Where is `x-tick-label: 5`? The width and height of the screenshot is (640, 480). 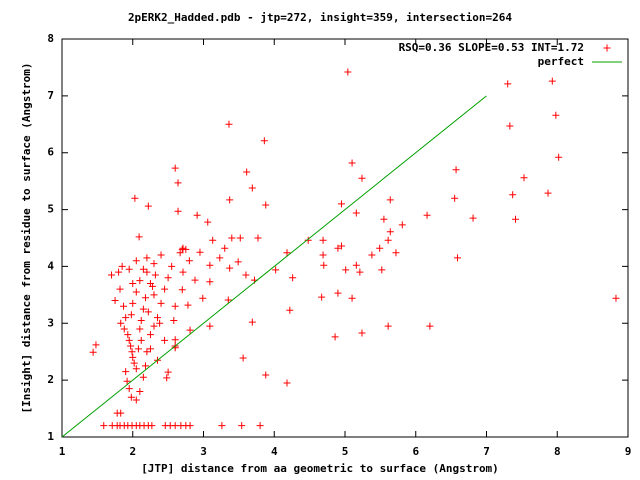
x-tick-label: 5 is located at coordinates (345, 451).